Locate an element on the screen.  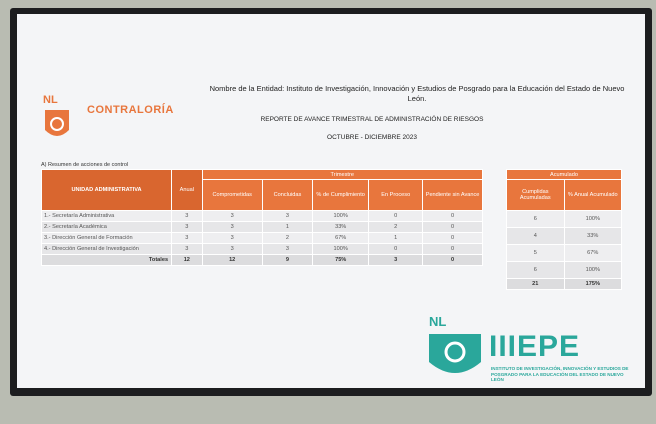
header-row: Cumplidas Acumuladas% Anual Acumulado is located at coordinates (564, 195).